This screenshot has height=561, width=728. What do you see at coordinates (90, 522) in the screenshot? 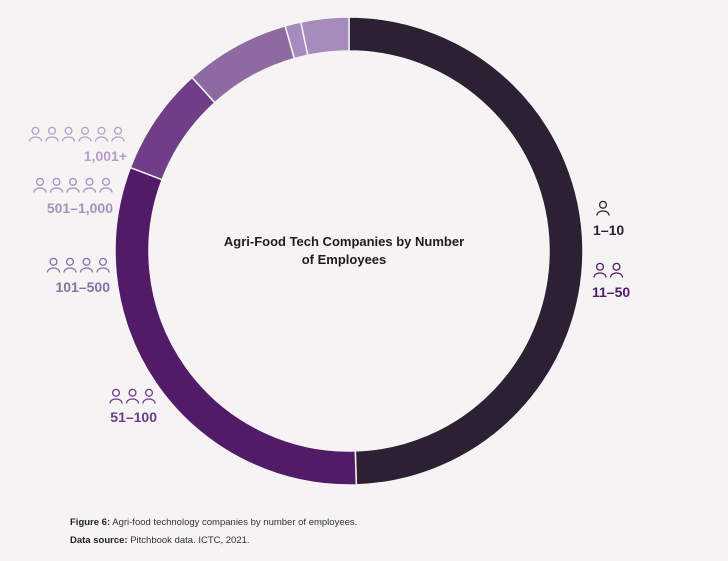
I see `figure-label: Figure 6:` at bounding box center [90, 522].